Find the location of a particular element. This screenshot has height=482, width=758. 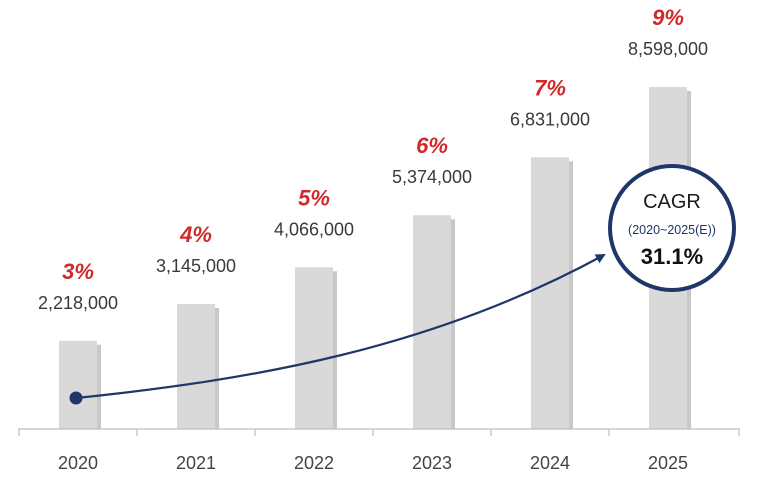

cagr-value: 31.1% is located at coordinates (672, 256).